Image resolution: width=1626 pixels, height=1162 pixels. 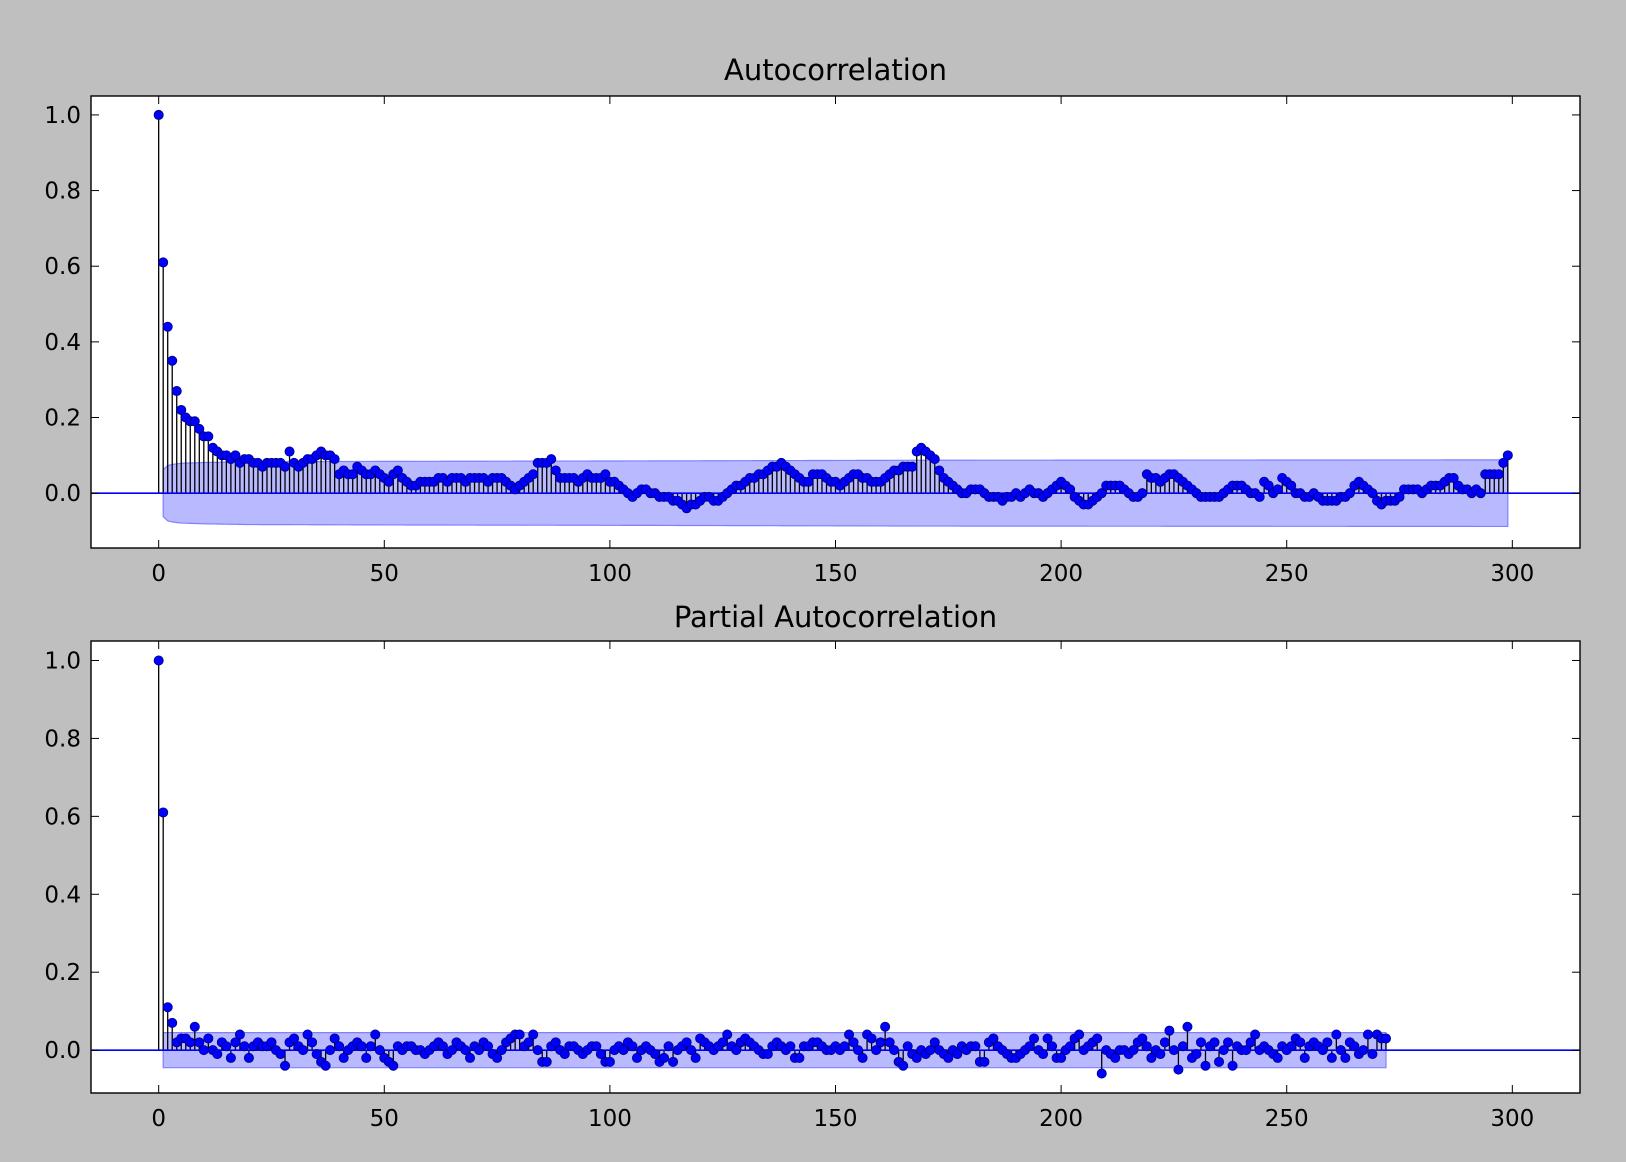 I want to click on y-tick-label: 0.8, so click(x=62, y=192).